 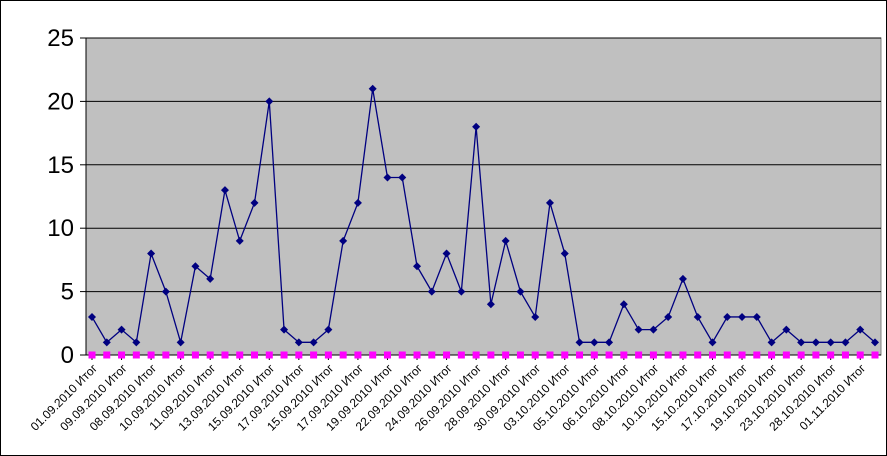 What do you see at coordinates (60, 38) in the screenshot?
I see `y-tick-label: 25` at bounding box center [60, 38].